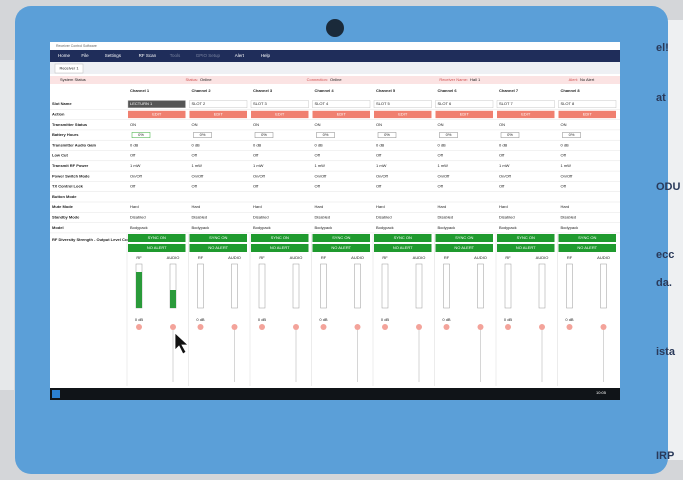 This screenshot has width=683, height=480. What do you see at coordinates (323, 319) in the screenshot?
I see `output-level: 0 dB` at bounding box center [323, 319].